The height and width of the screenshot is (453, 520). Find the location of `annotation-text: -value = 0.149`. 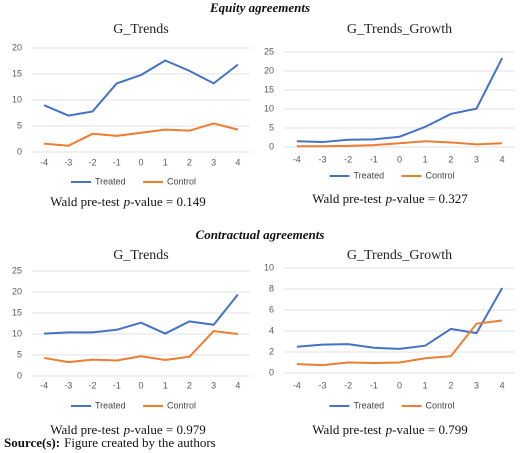

annotation-text: -value = 0.149 is located at coordinates (168, 201).